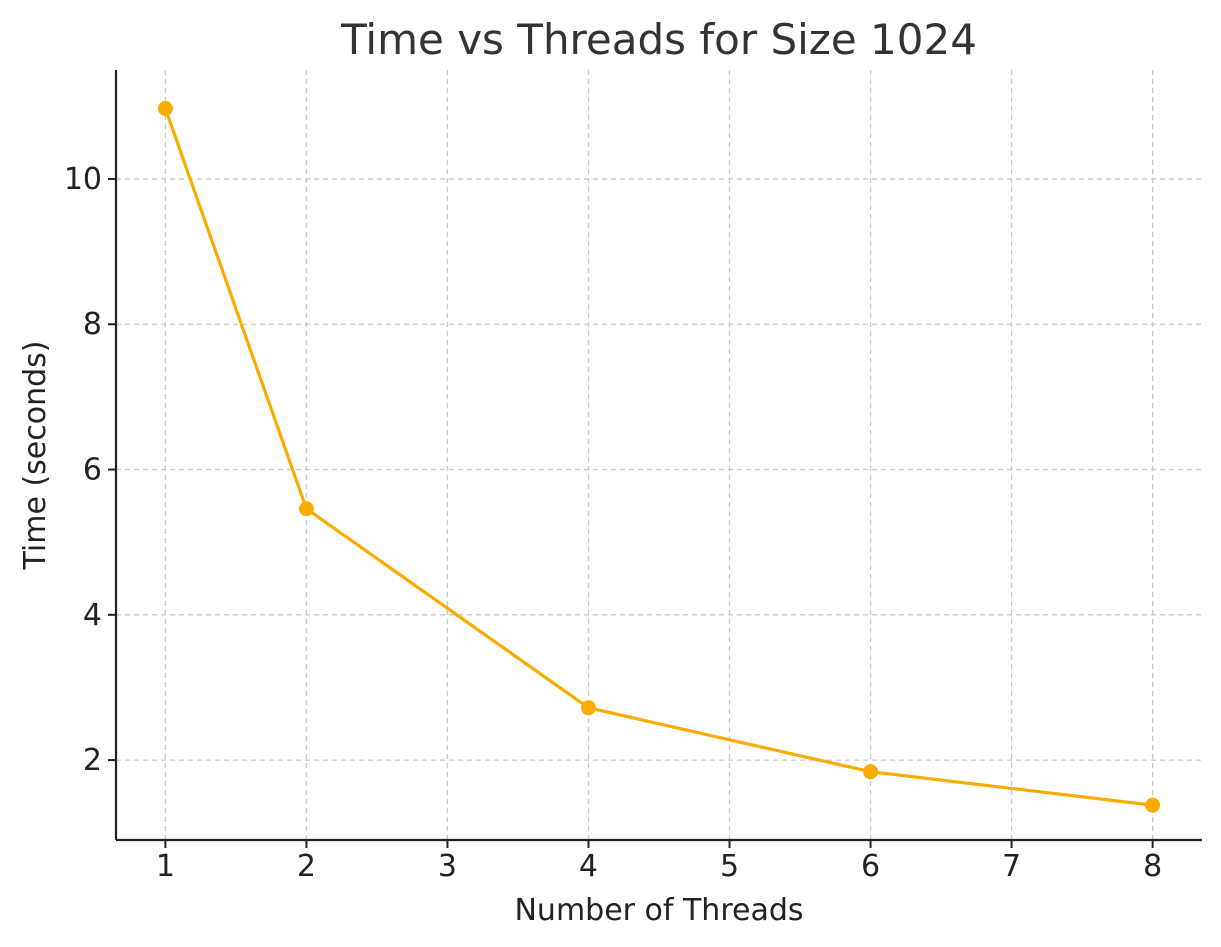  What do you see at coordinates (588, 866) in the screenshot?
I see `x-tick-label: 4` at bounding box center [588, 866].